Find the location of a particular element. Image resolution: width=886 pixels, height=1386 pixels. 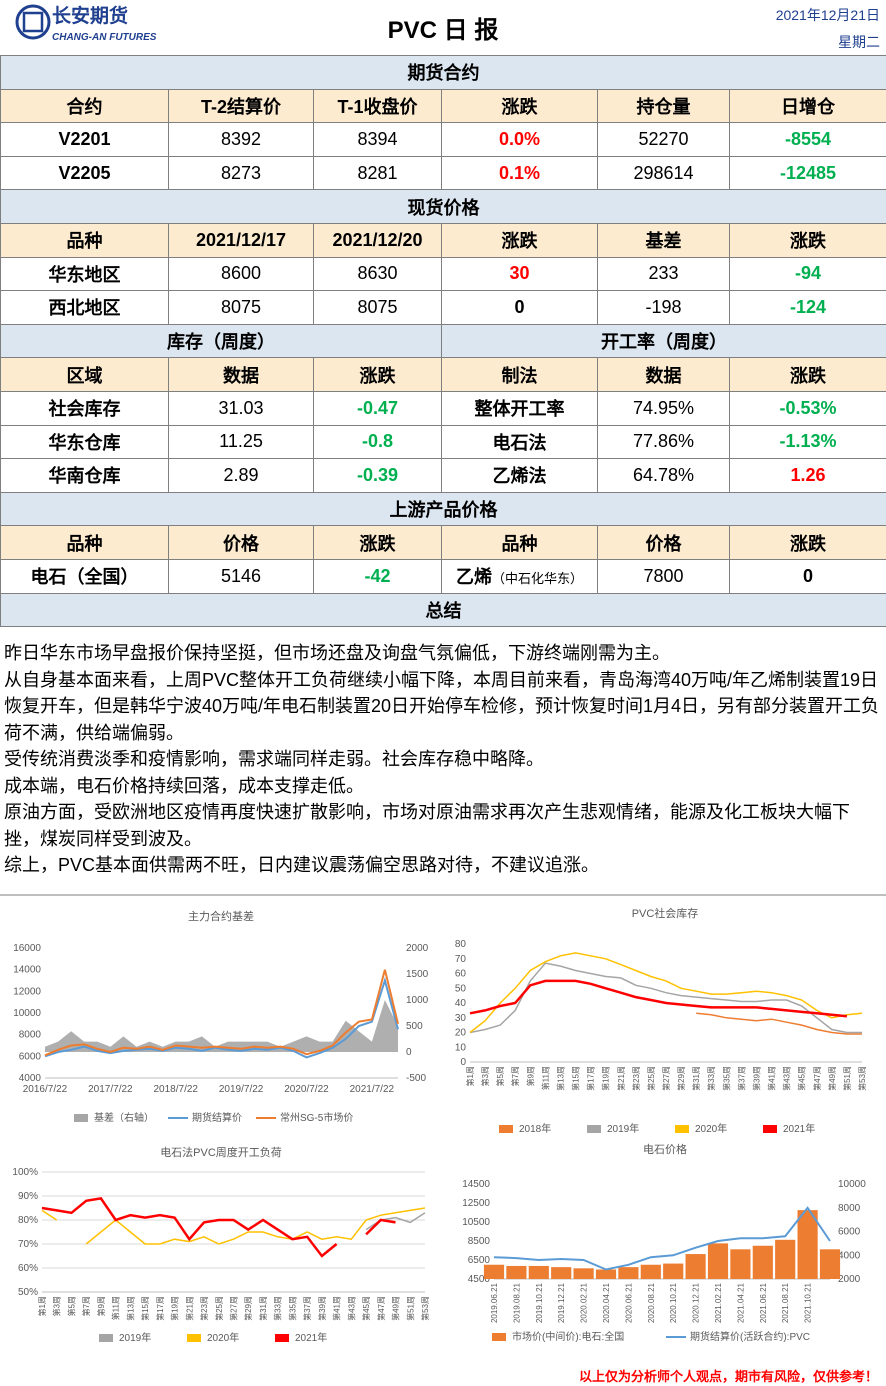

x-tick-label: 第1周 is located at coordinates (42, 1306).